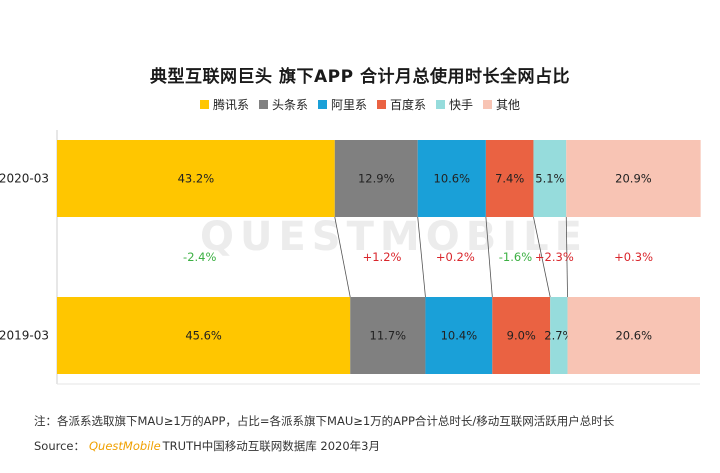  What do you see at coordinates (394, 237) in the screenshot?
I see `watermark: QUESTMOBILE` at bounding box center [394, 237].